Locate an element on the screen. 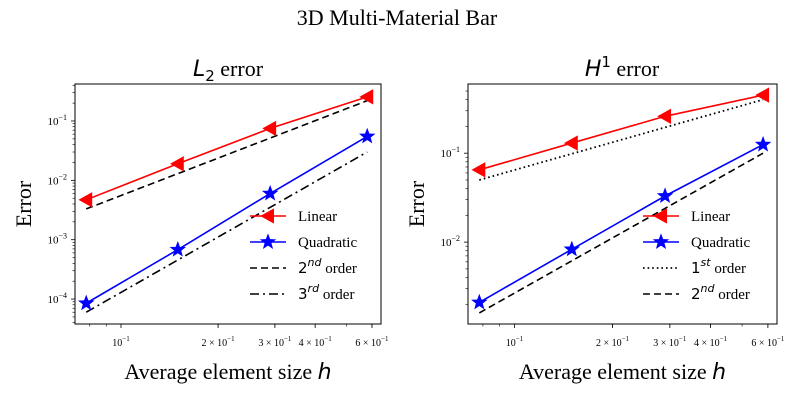  series-line-1st-order is located at coordinates (621, 139).